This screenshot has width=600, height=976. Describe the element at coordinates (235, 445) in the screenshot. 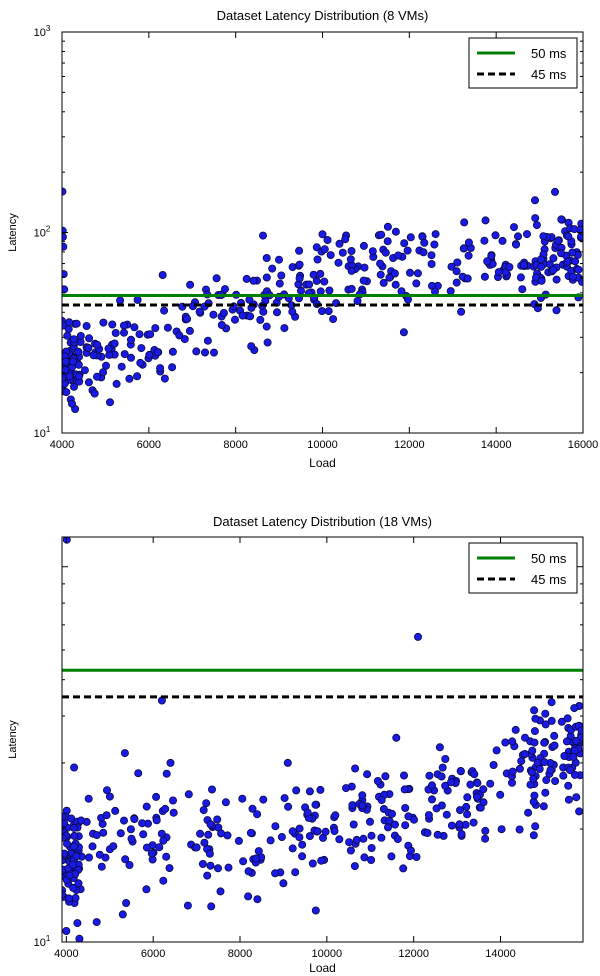

I see `x-tick-label: 8000` at that location.